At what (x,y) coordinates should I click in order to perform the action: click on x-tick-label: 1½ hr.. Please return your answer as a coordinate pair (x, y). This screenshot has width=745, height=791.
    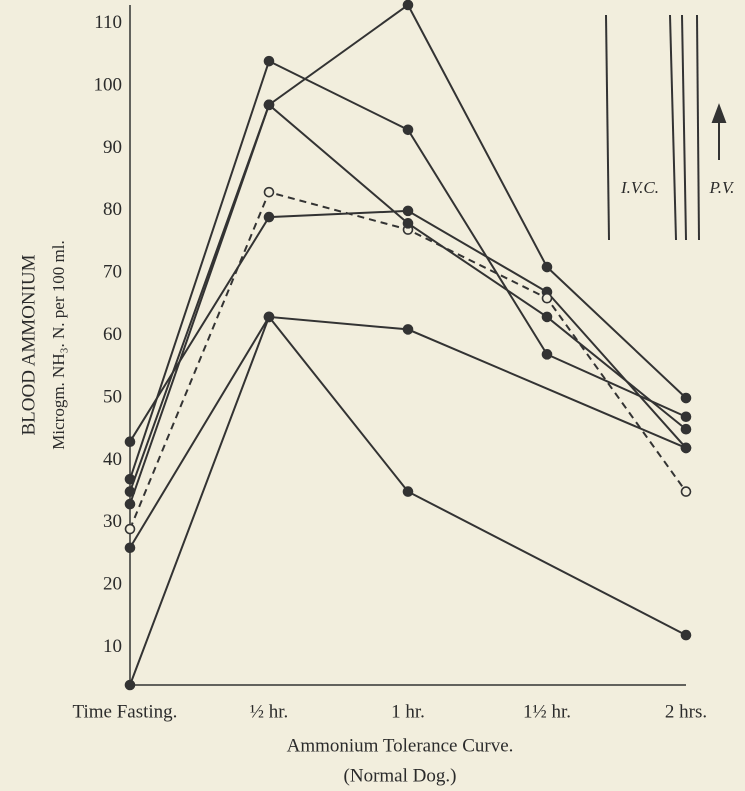
    Looking at the image, I should click on (547, 711).